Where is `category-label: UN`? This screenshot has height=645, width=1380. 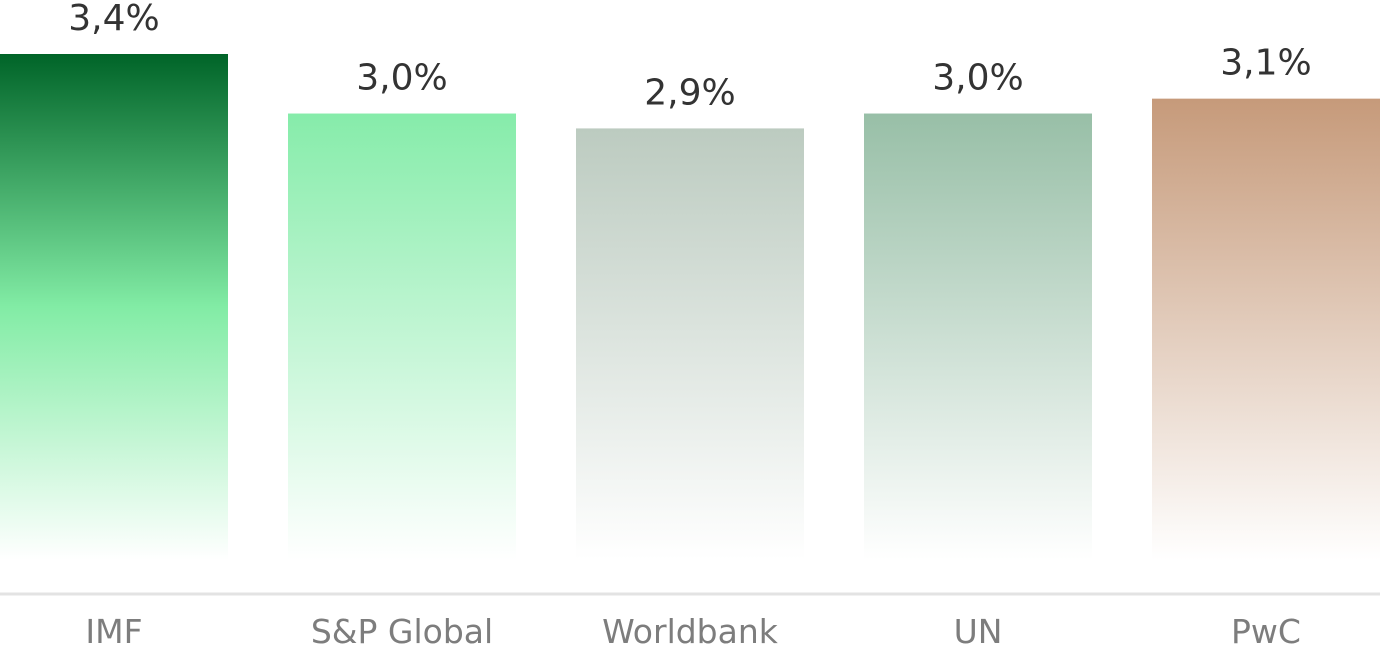
category-label: UN is located at coordinates (978, 628).